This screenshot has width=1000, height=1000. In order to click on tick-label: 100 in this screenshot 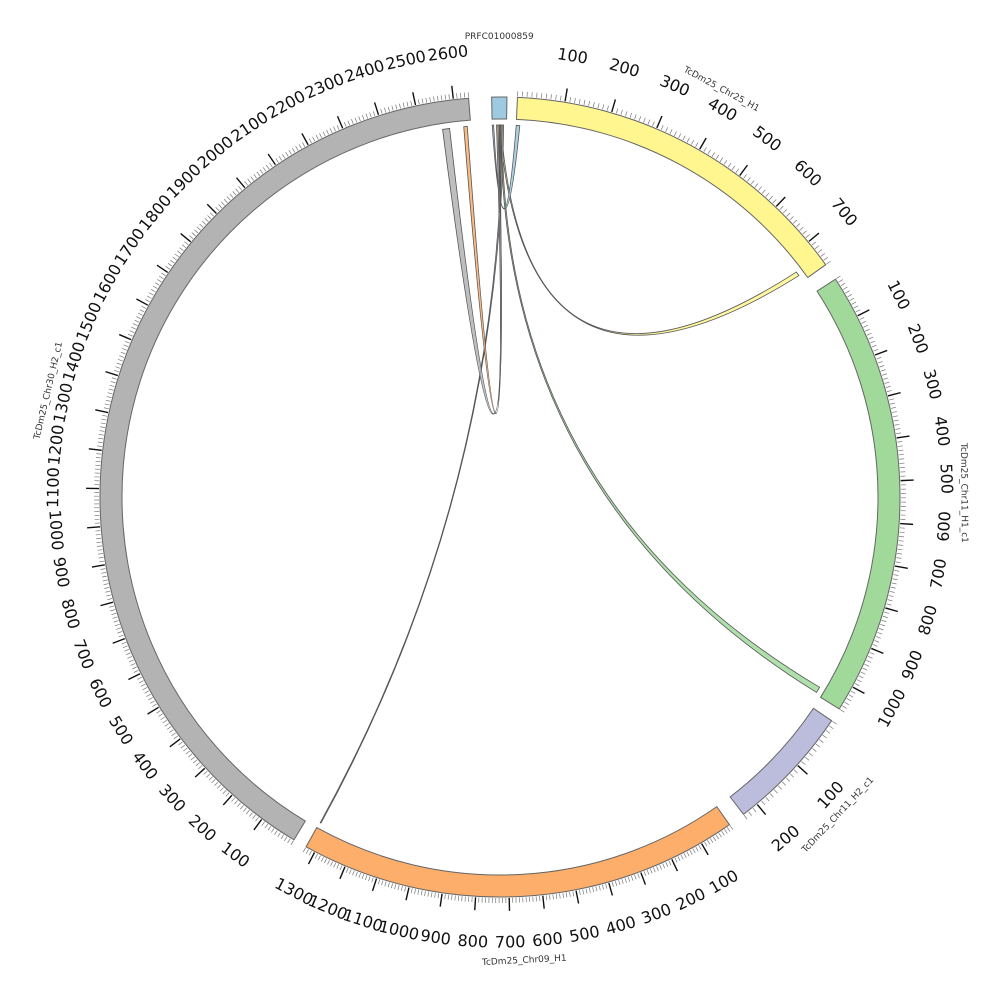, I will do `click(236, 854)`.